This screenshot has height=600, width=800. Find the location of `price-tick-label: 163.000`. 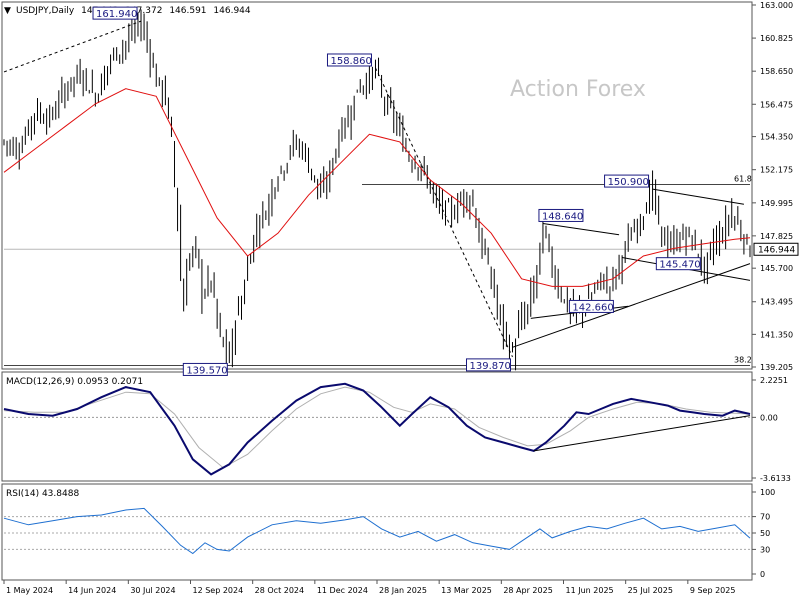

price-tick-label: 163.000 is located at coordinates (776, 5).